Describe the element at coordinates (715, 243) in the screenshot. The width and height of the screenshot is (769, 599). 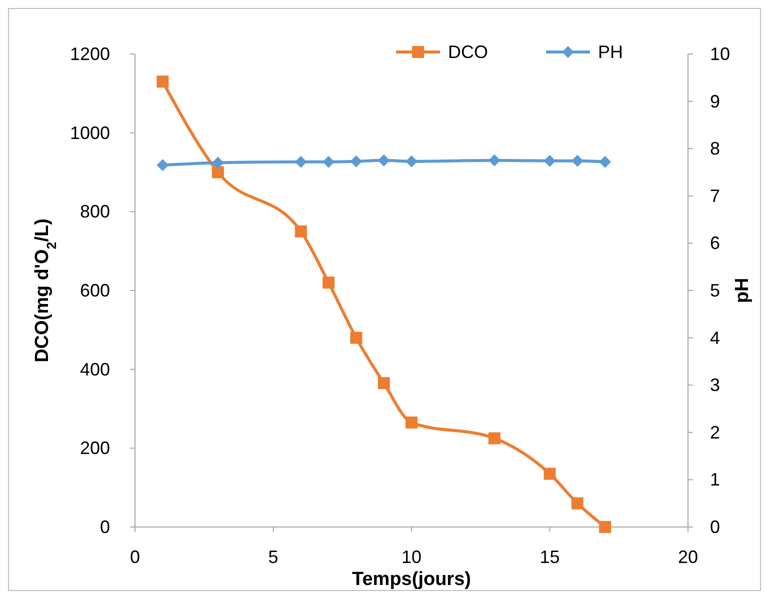
I see `y2-tick-label: 6` at that location.